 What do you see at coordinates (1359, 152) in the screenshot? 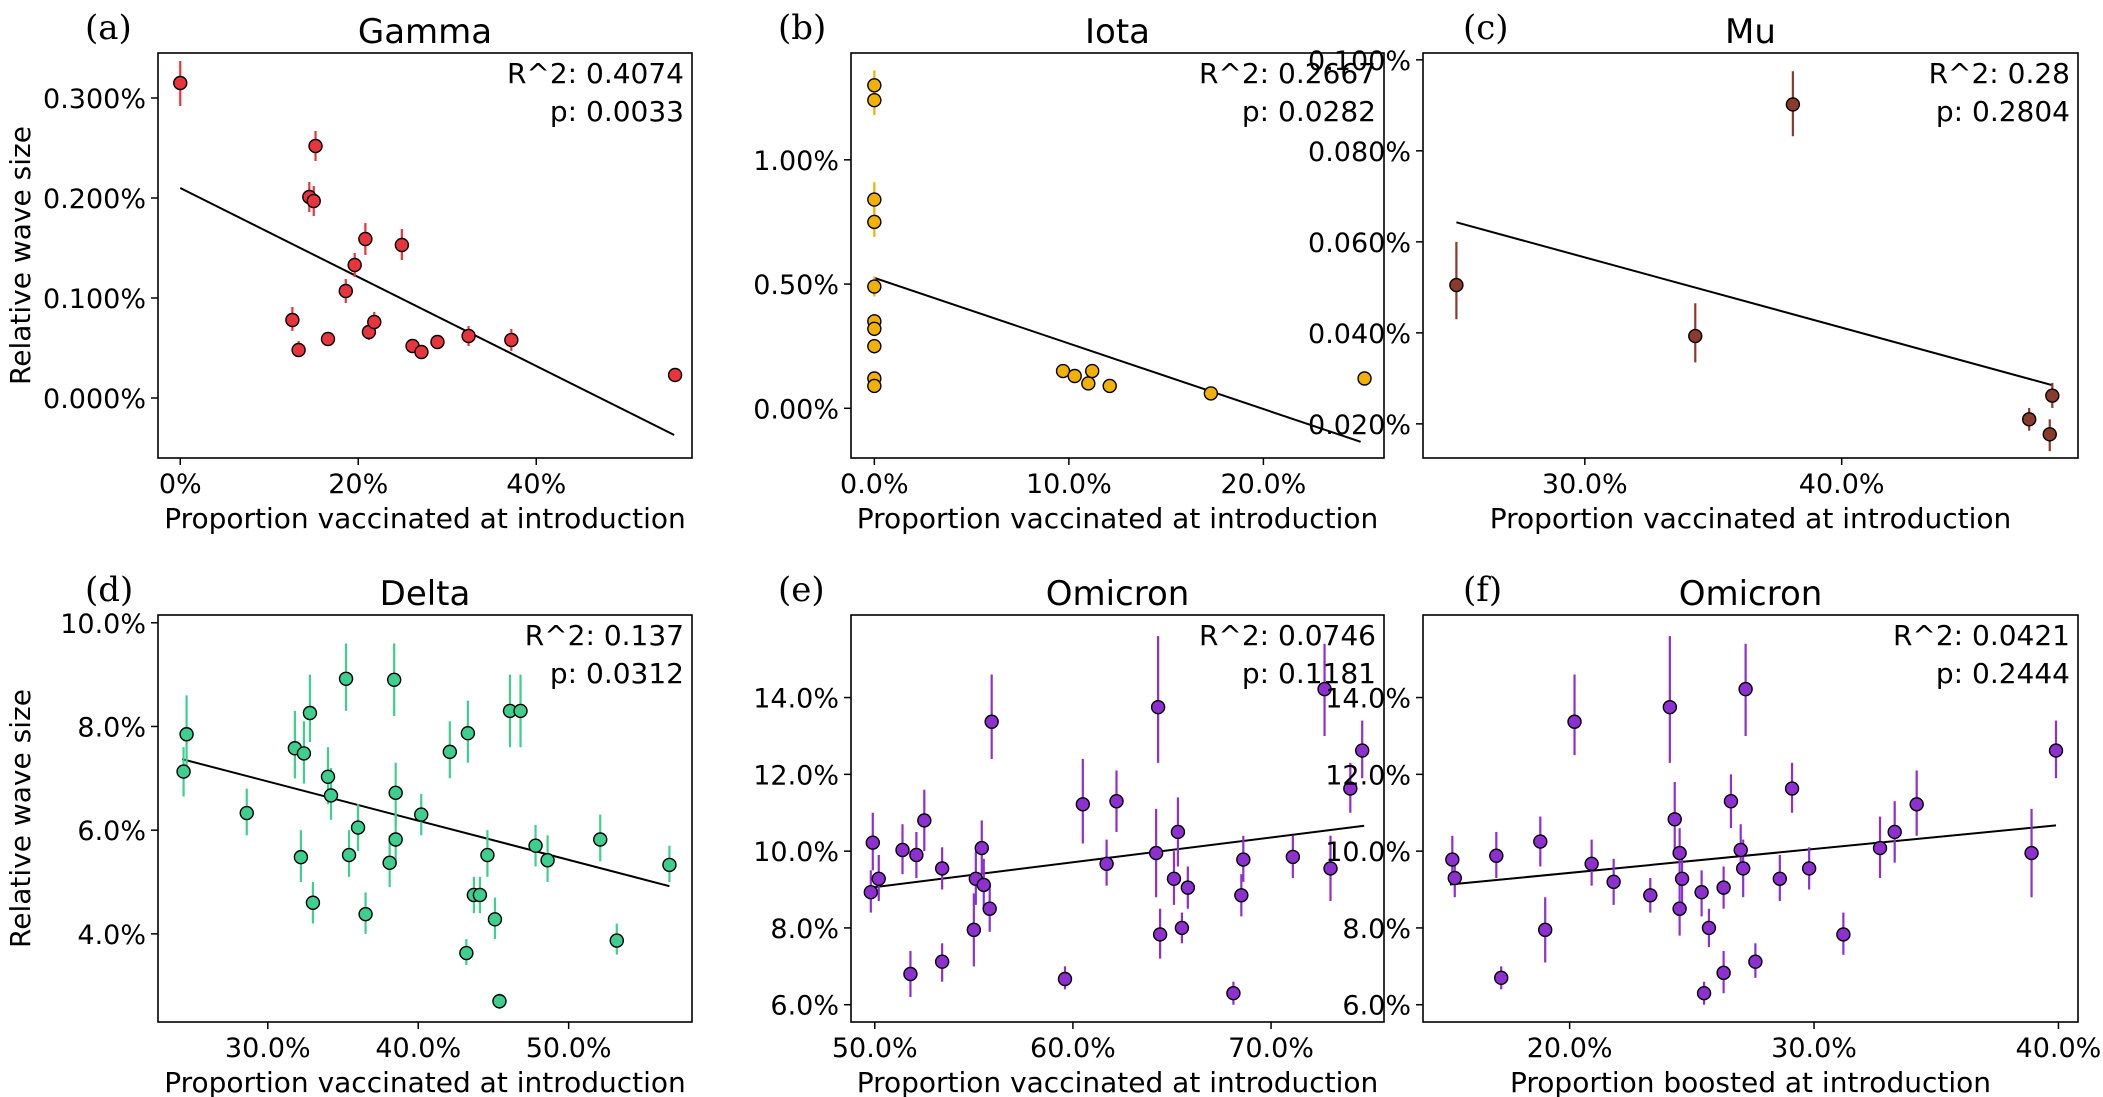
I see `y-tick-label: 0.080%` at bounding box center [1359, 152].